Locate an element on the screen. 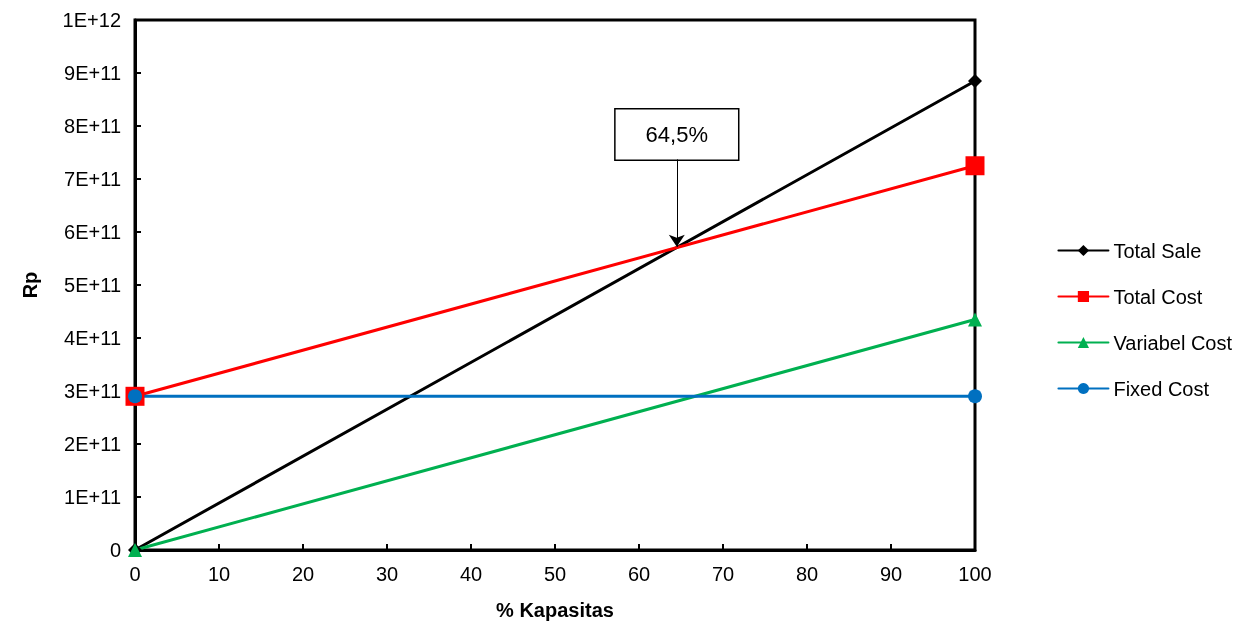 The image size is (1255, 639). legend-label: Variabel Cost is located at coordinates (1173, 342).